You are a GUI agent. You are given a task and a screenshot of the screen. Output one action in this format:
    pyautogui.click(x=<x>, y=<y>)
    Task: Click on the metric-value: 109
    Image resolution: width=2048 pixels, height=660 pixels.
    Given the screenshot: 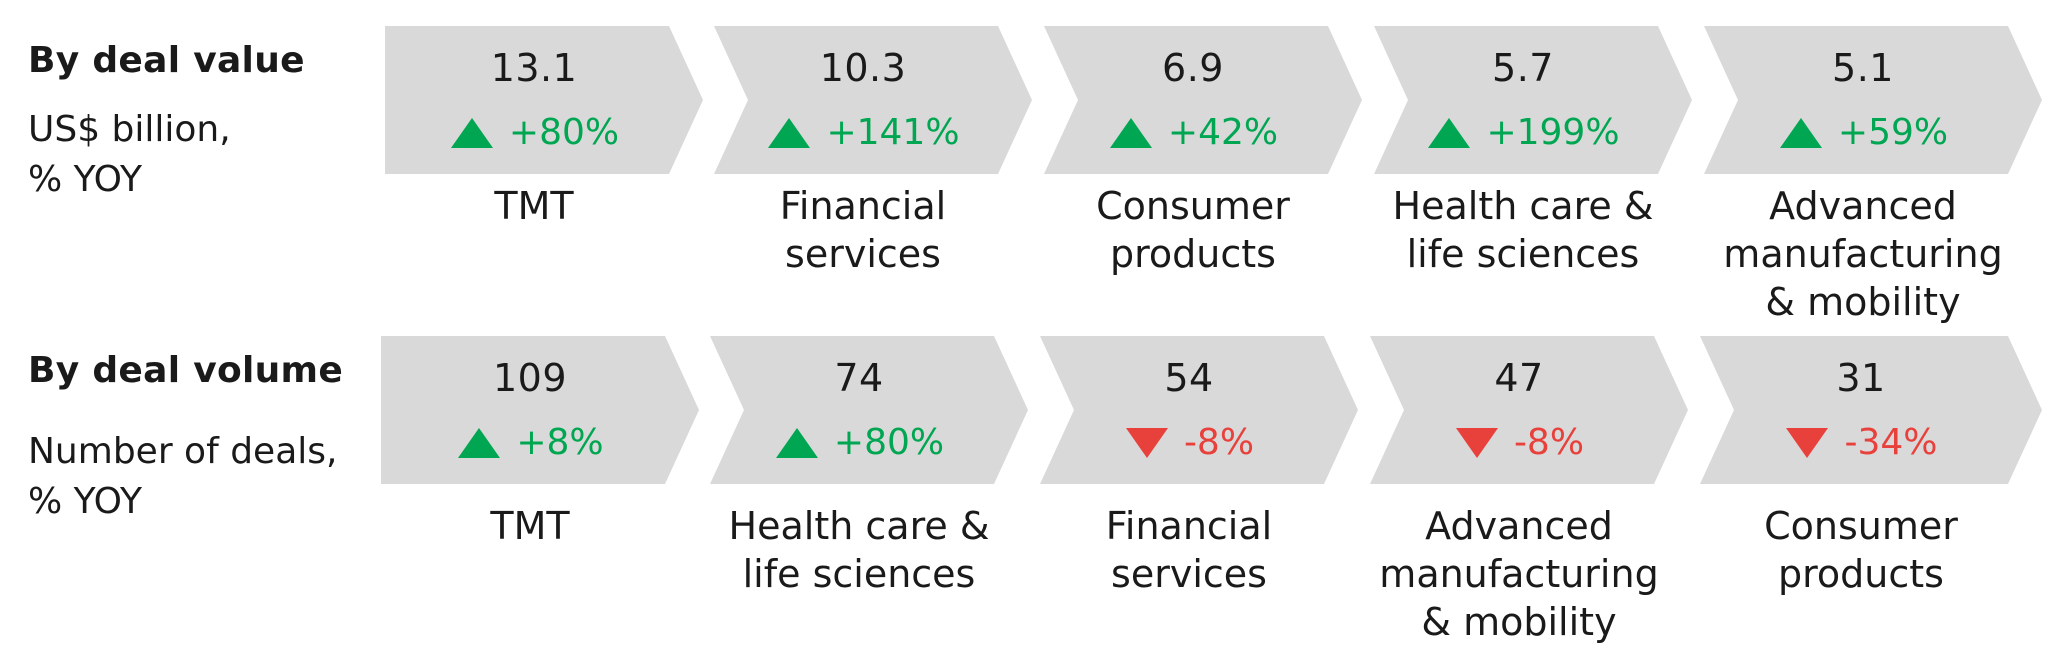 What is the action you would take?
    pyautogui.click(x=530, y=378)
    